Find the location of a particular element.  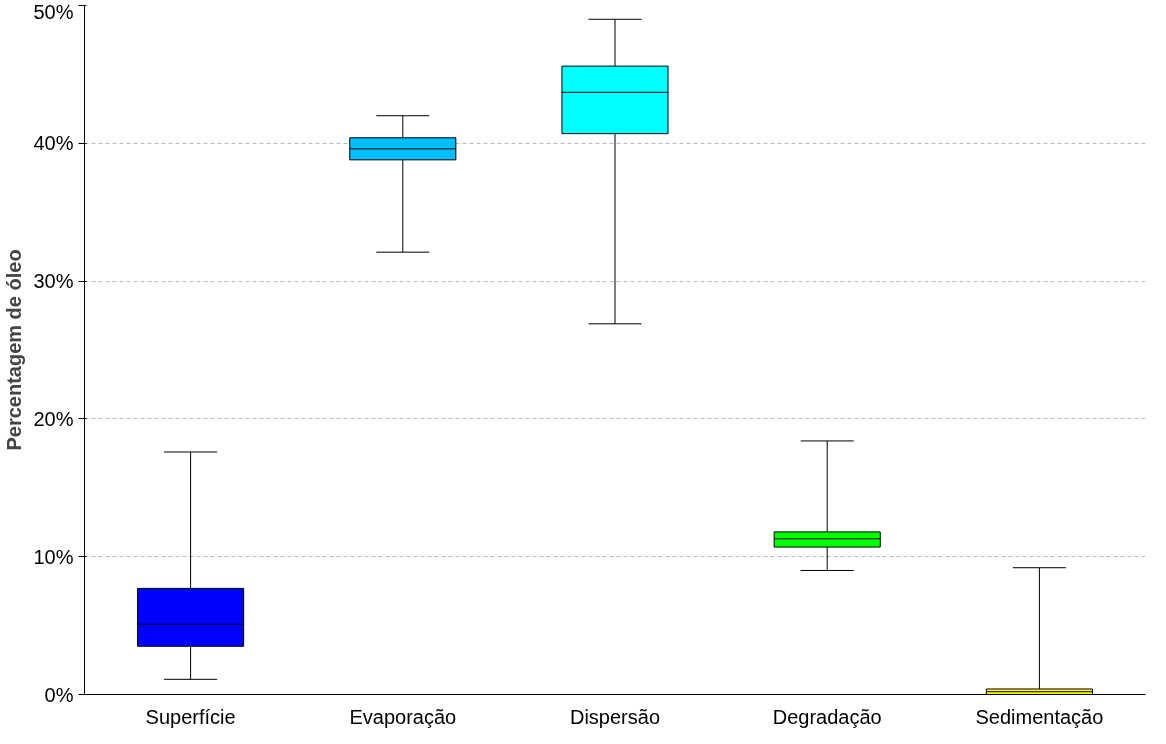

y-tick-label: 50% is located at coordinates (53, 11).